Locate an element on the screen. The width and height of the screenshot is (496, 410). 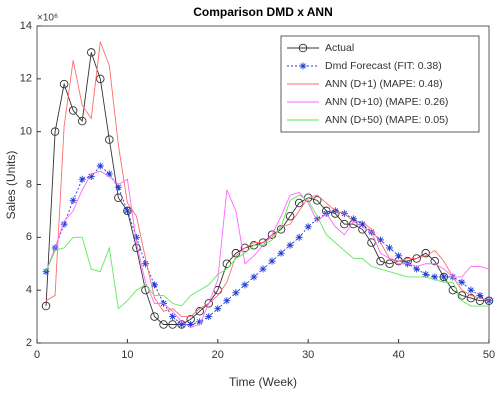
y-tick-label: 14 is located at coordinates (26, 26).